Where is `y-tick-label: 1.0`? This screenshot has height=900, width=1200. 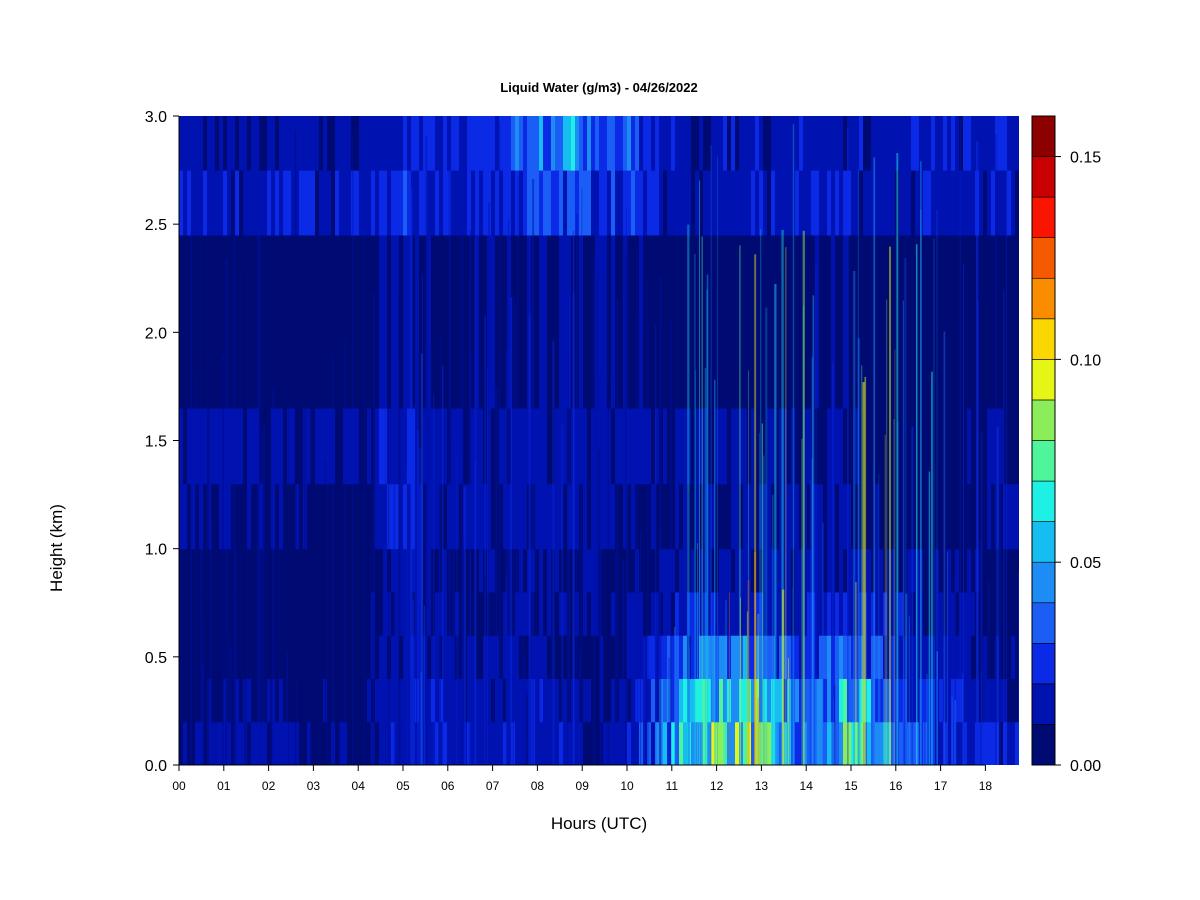 y-tick-label: 1.0 is located at coordinates (156, 550).